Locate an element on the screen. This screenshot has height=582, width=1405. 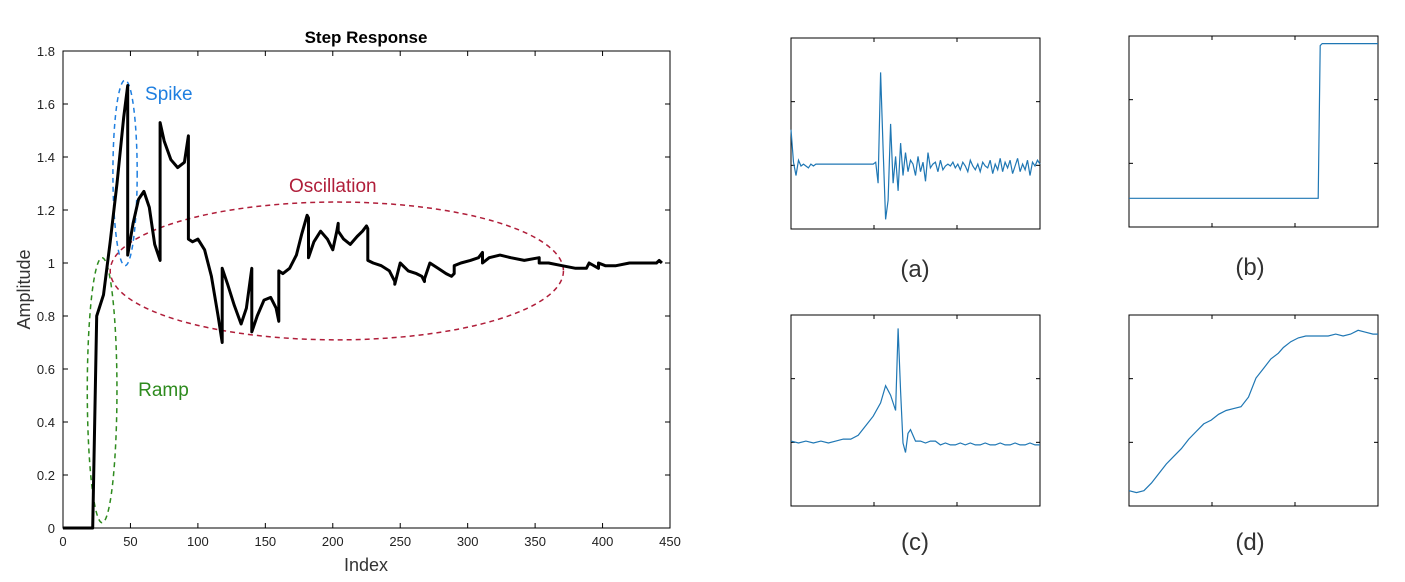
subplot-d-frame is located at coordinates (1253, 410).